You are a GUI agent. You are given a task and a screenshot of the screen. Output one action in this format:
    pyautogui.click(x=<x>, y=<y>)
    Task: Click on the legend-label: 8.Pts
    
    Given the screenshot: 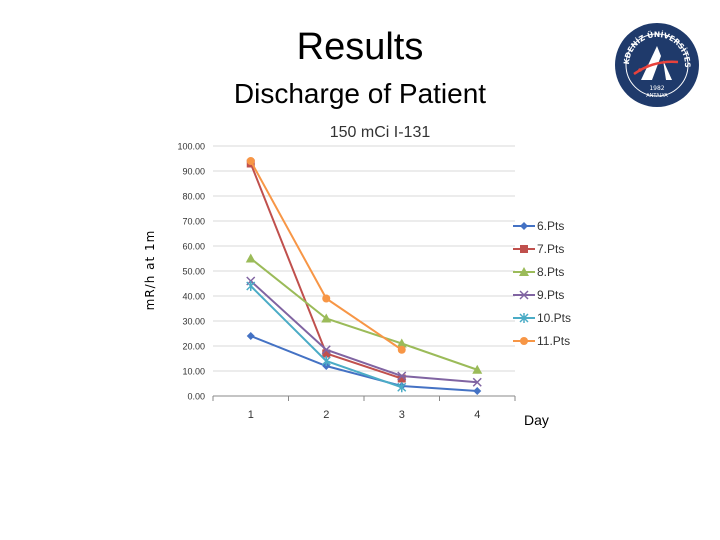 What is the action you would take?
    pyautogui.click(x=550, y=272)
    